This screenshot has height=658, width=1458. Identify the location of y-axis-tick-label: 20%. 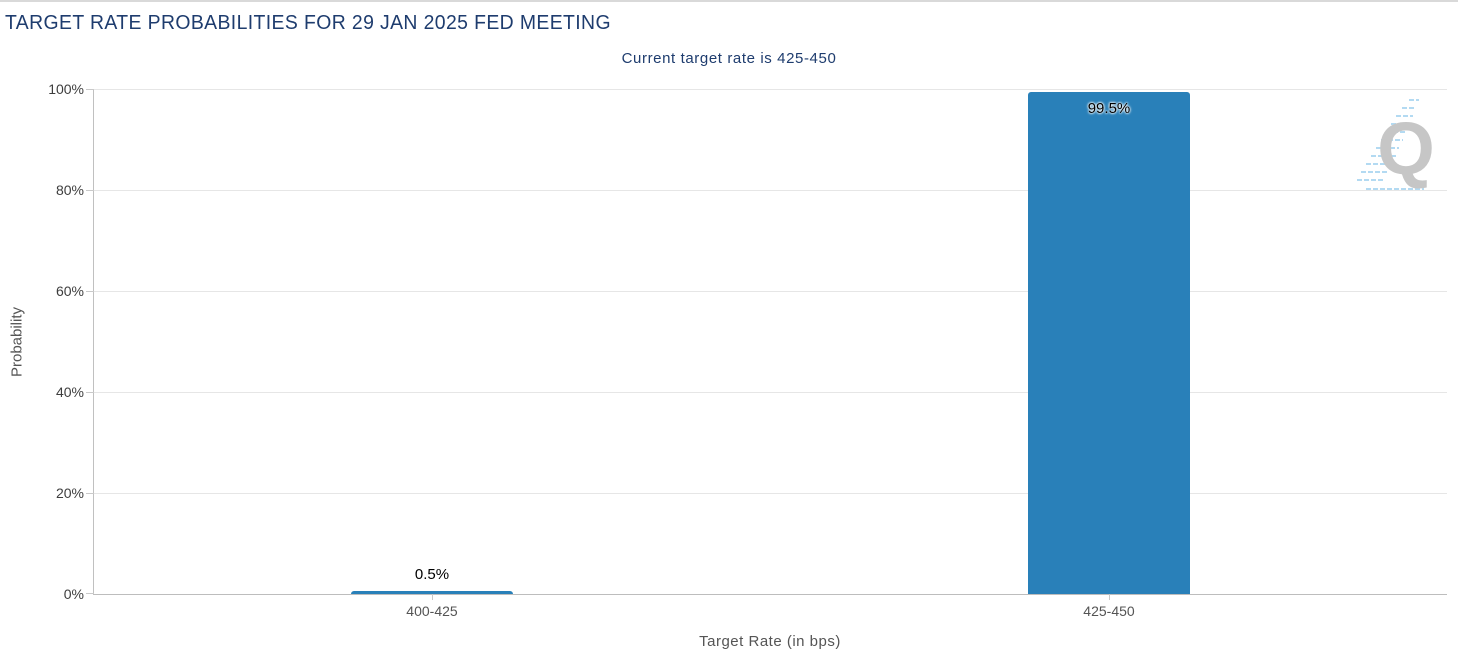
(69, 493).